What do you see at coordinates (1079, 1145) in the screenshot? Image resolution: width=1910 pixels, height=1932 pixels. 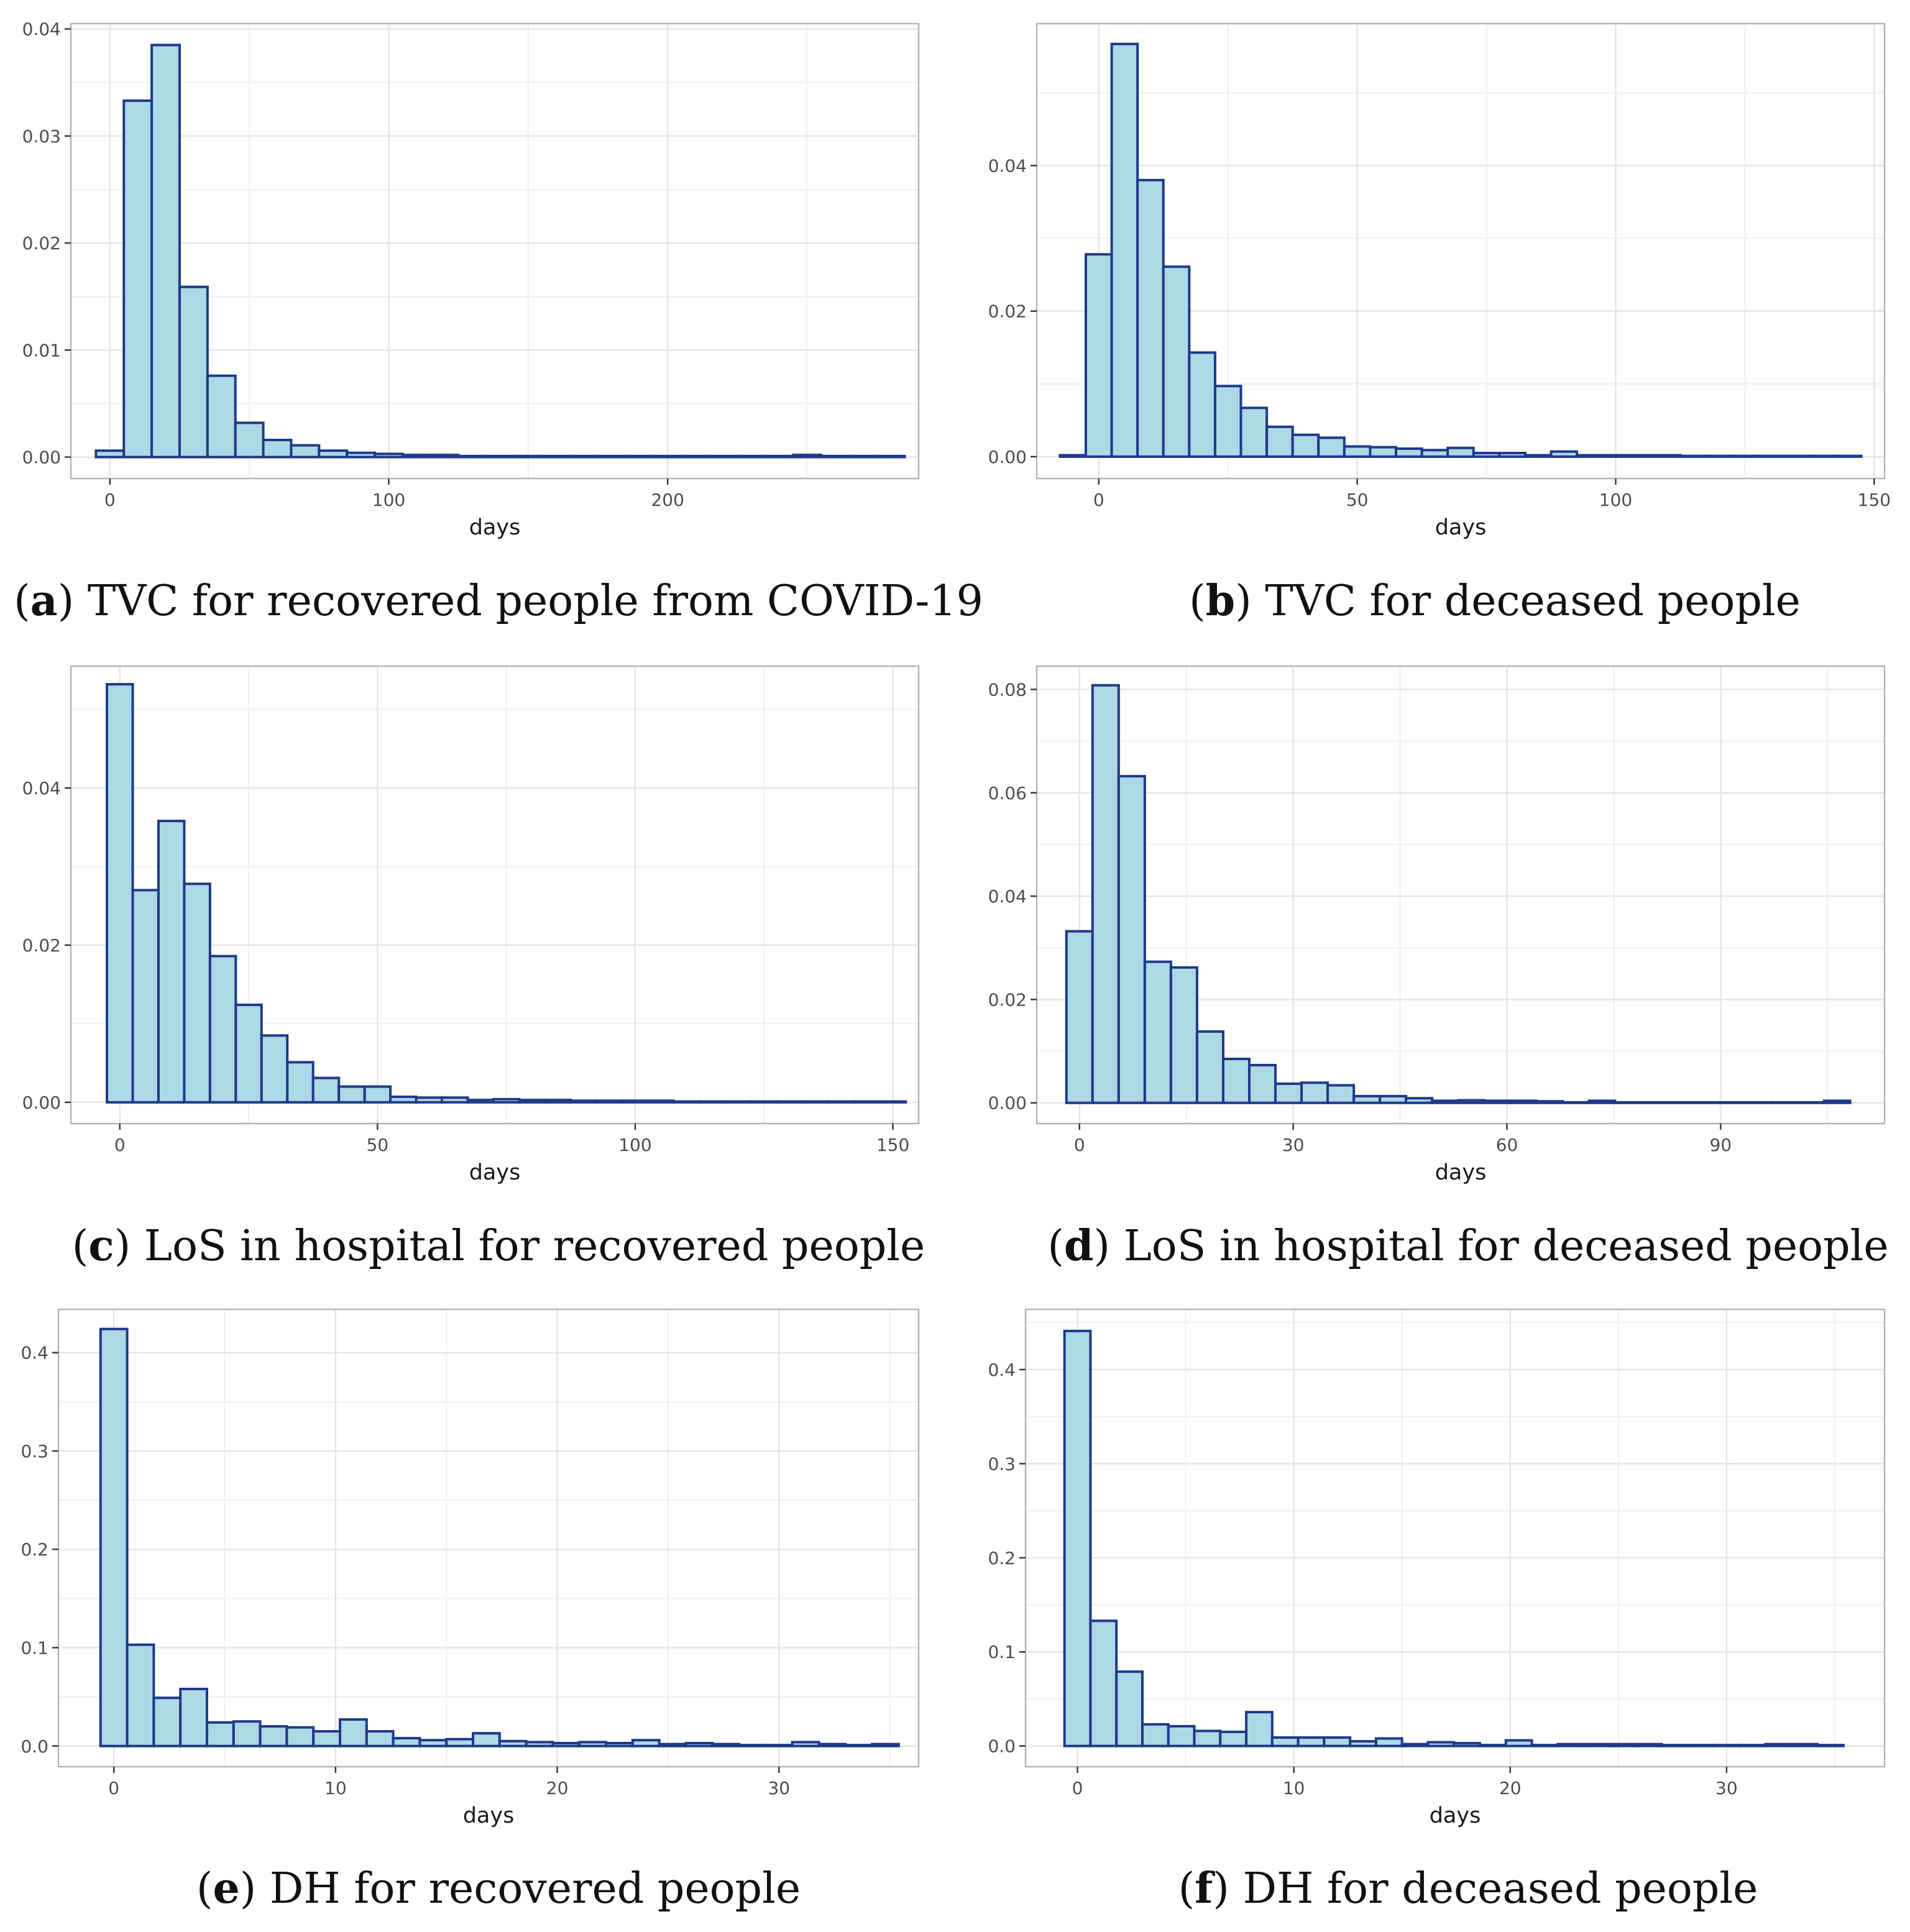 I see `x-tick-label: 0` at bounding box center [1079, 1145].